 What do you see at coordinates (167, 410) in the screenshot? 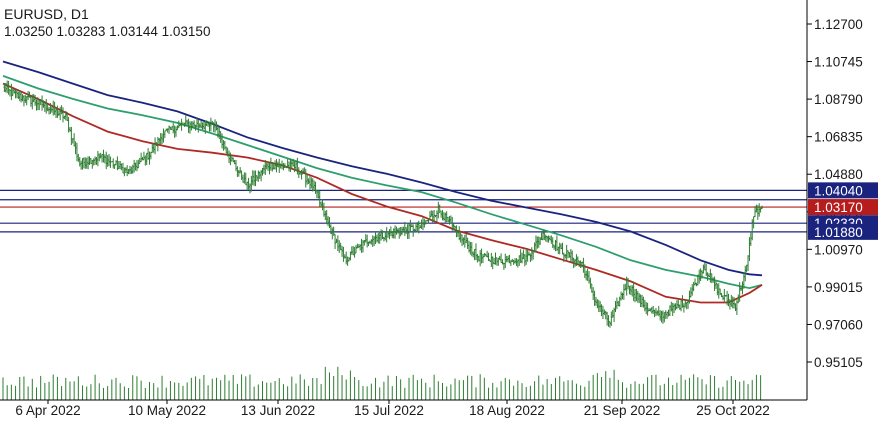
I see `time-tick-label: 10 May 2022` at bounding box center [167, 410].